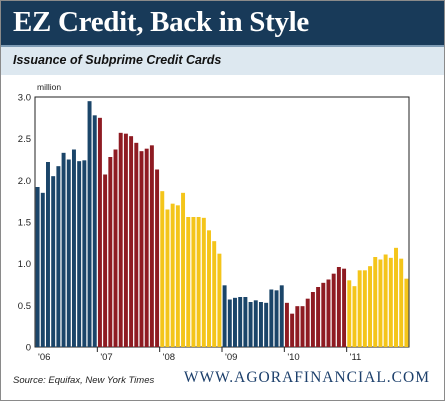  Describe the element at coordinates (293, 357) in the screenshot. I see `x-year-label: '10` at that location.